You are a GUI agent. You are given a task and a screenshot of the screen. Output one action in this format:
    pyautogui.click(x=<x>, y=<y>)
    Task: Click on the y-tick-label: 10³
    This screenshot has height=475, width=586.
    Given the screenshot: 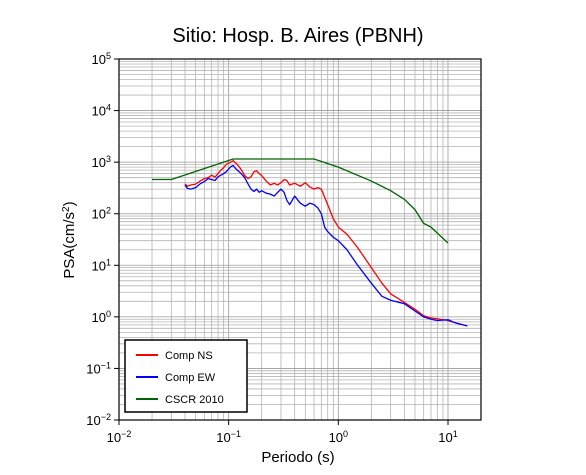 What is the action you would take?
    pyautogui.click(x=101, y=162)
    